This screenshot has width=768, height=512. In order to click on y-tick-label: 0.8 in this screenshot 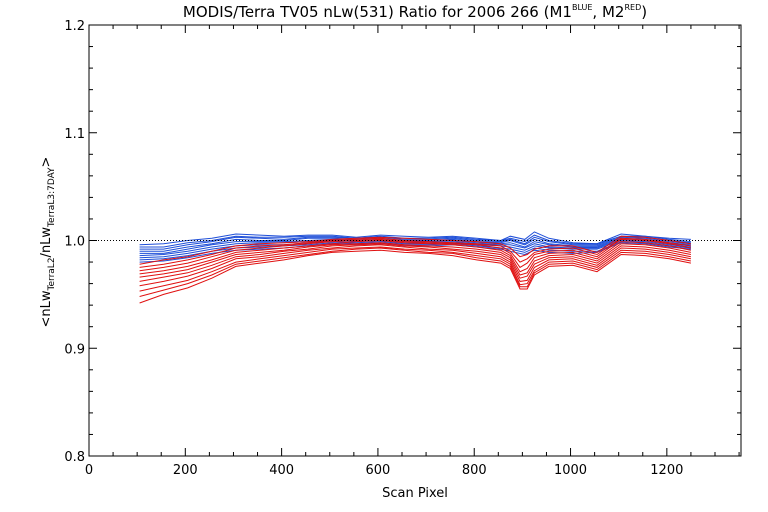, I will do `click(74, 457)`.